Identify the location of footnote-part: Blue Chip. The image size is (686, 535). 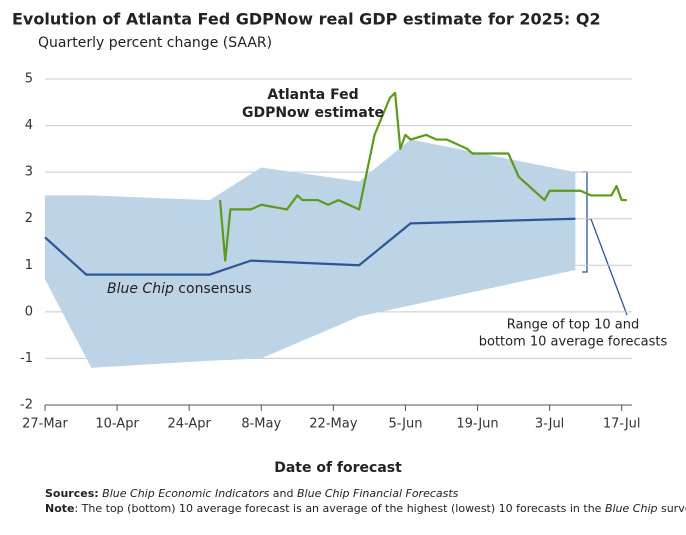
(631, 508).